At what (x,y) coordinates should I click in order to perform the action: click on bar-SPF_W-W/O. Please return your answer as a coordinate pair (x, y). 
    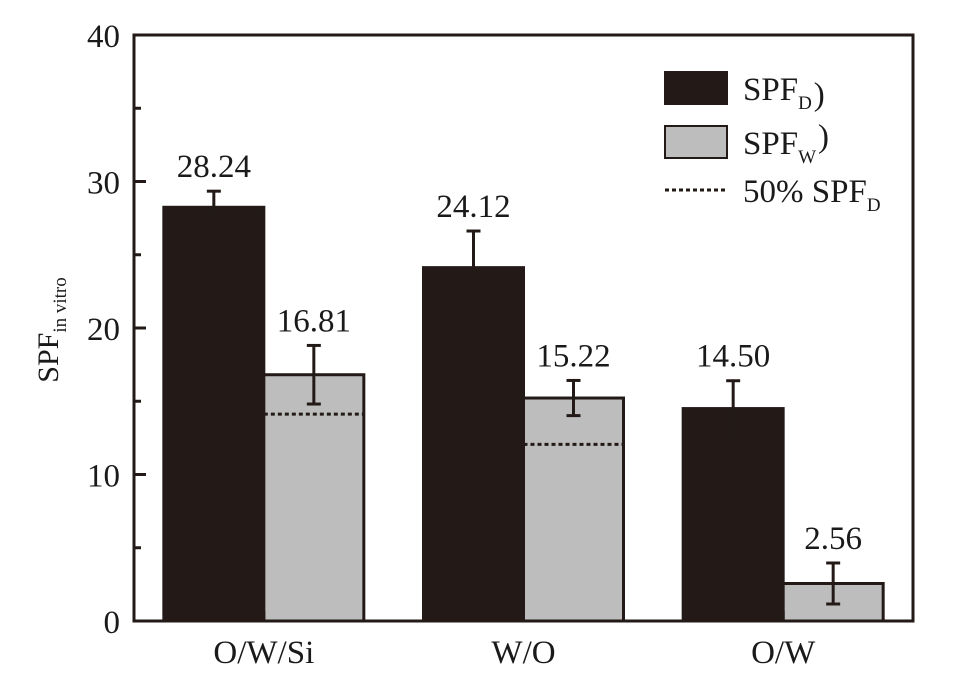
    Looking at the image, I should click on (573, 509).